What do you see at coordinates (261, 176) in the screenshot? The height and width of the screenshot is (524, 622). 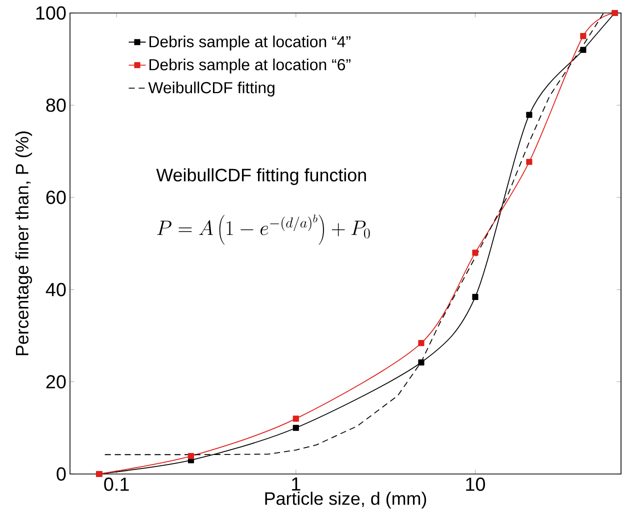 I see `annotation: WeibullCDF fitting function` at bounding box center [261, 176].